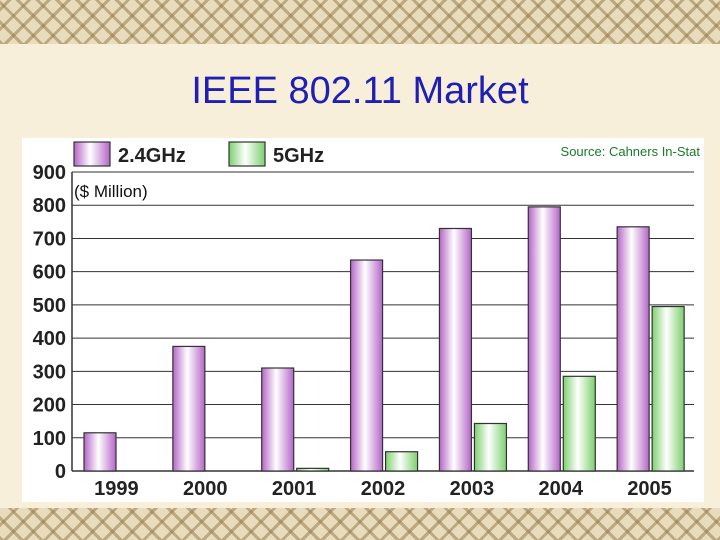 This screenshot has width=720, height=540. I want to click on y-tick-label: 400, so click(49, 339).